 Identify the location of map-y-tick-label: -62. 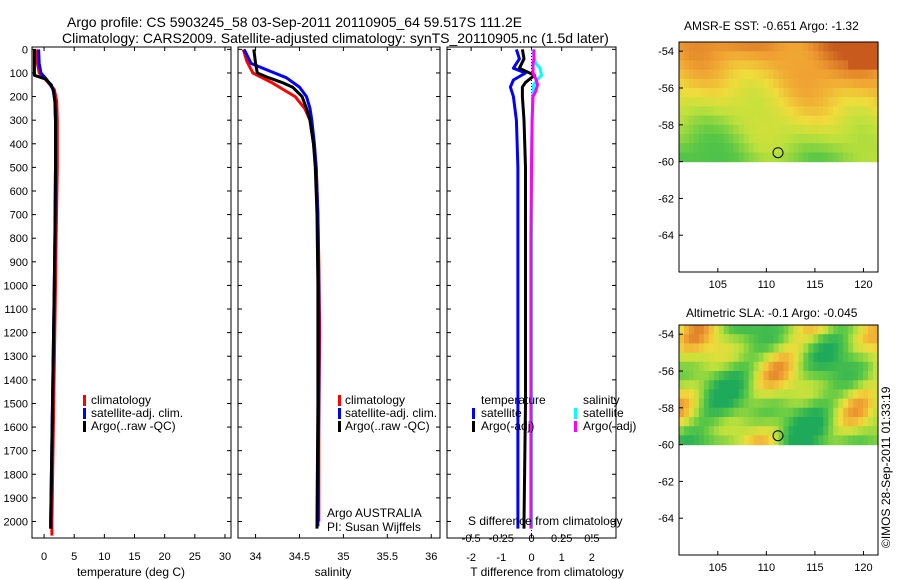
(666, 482).